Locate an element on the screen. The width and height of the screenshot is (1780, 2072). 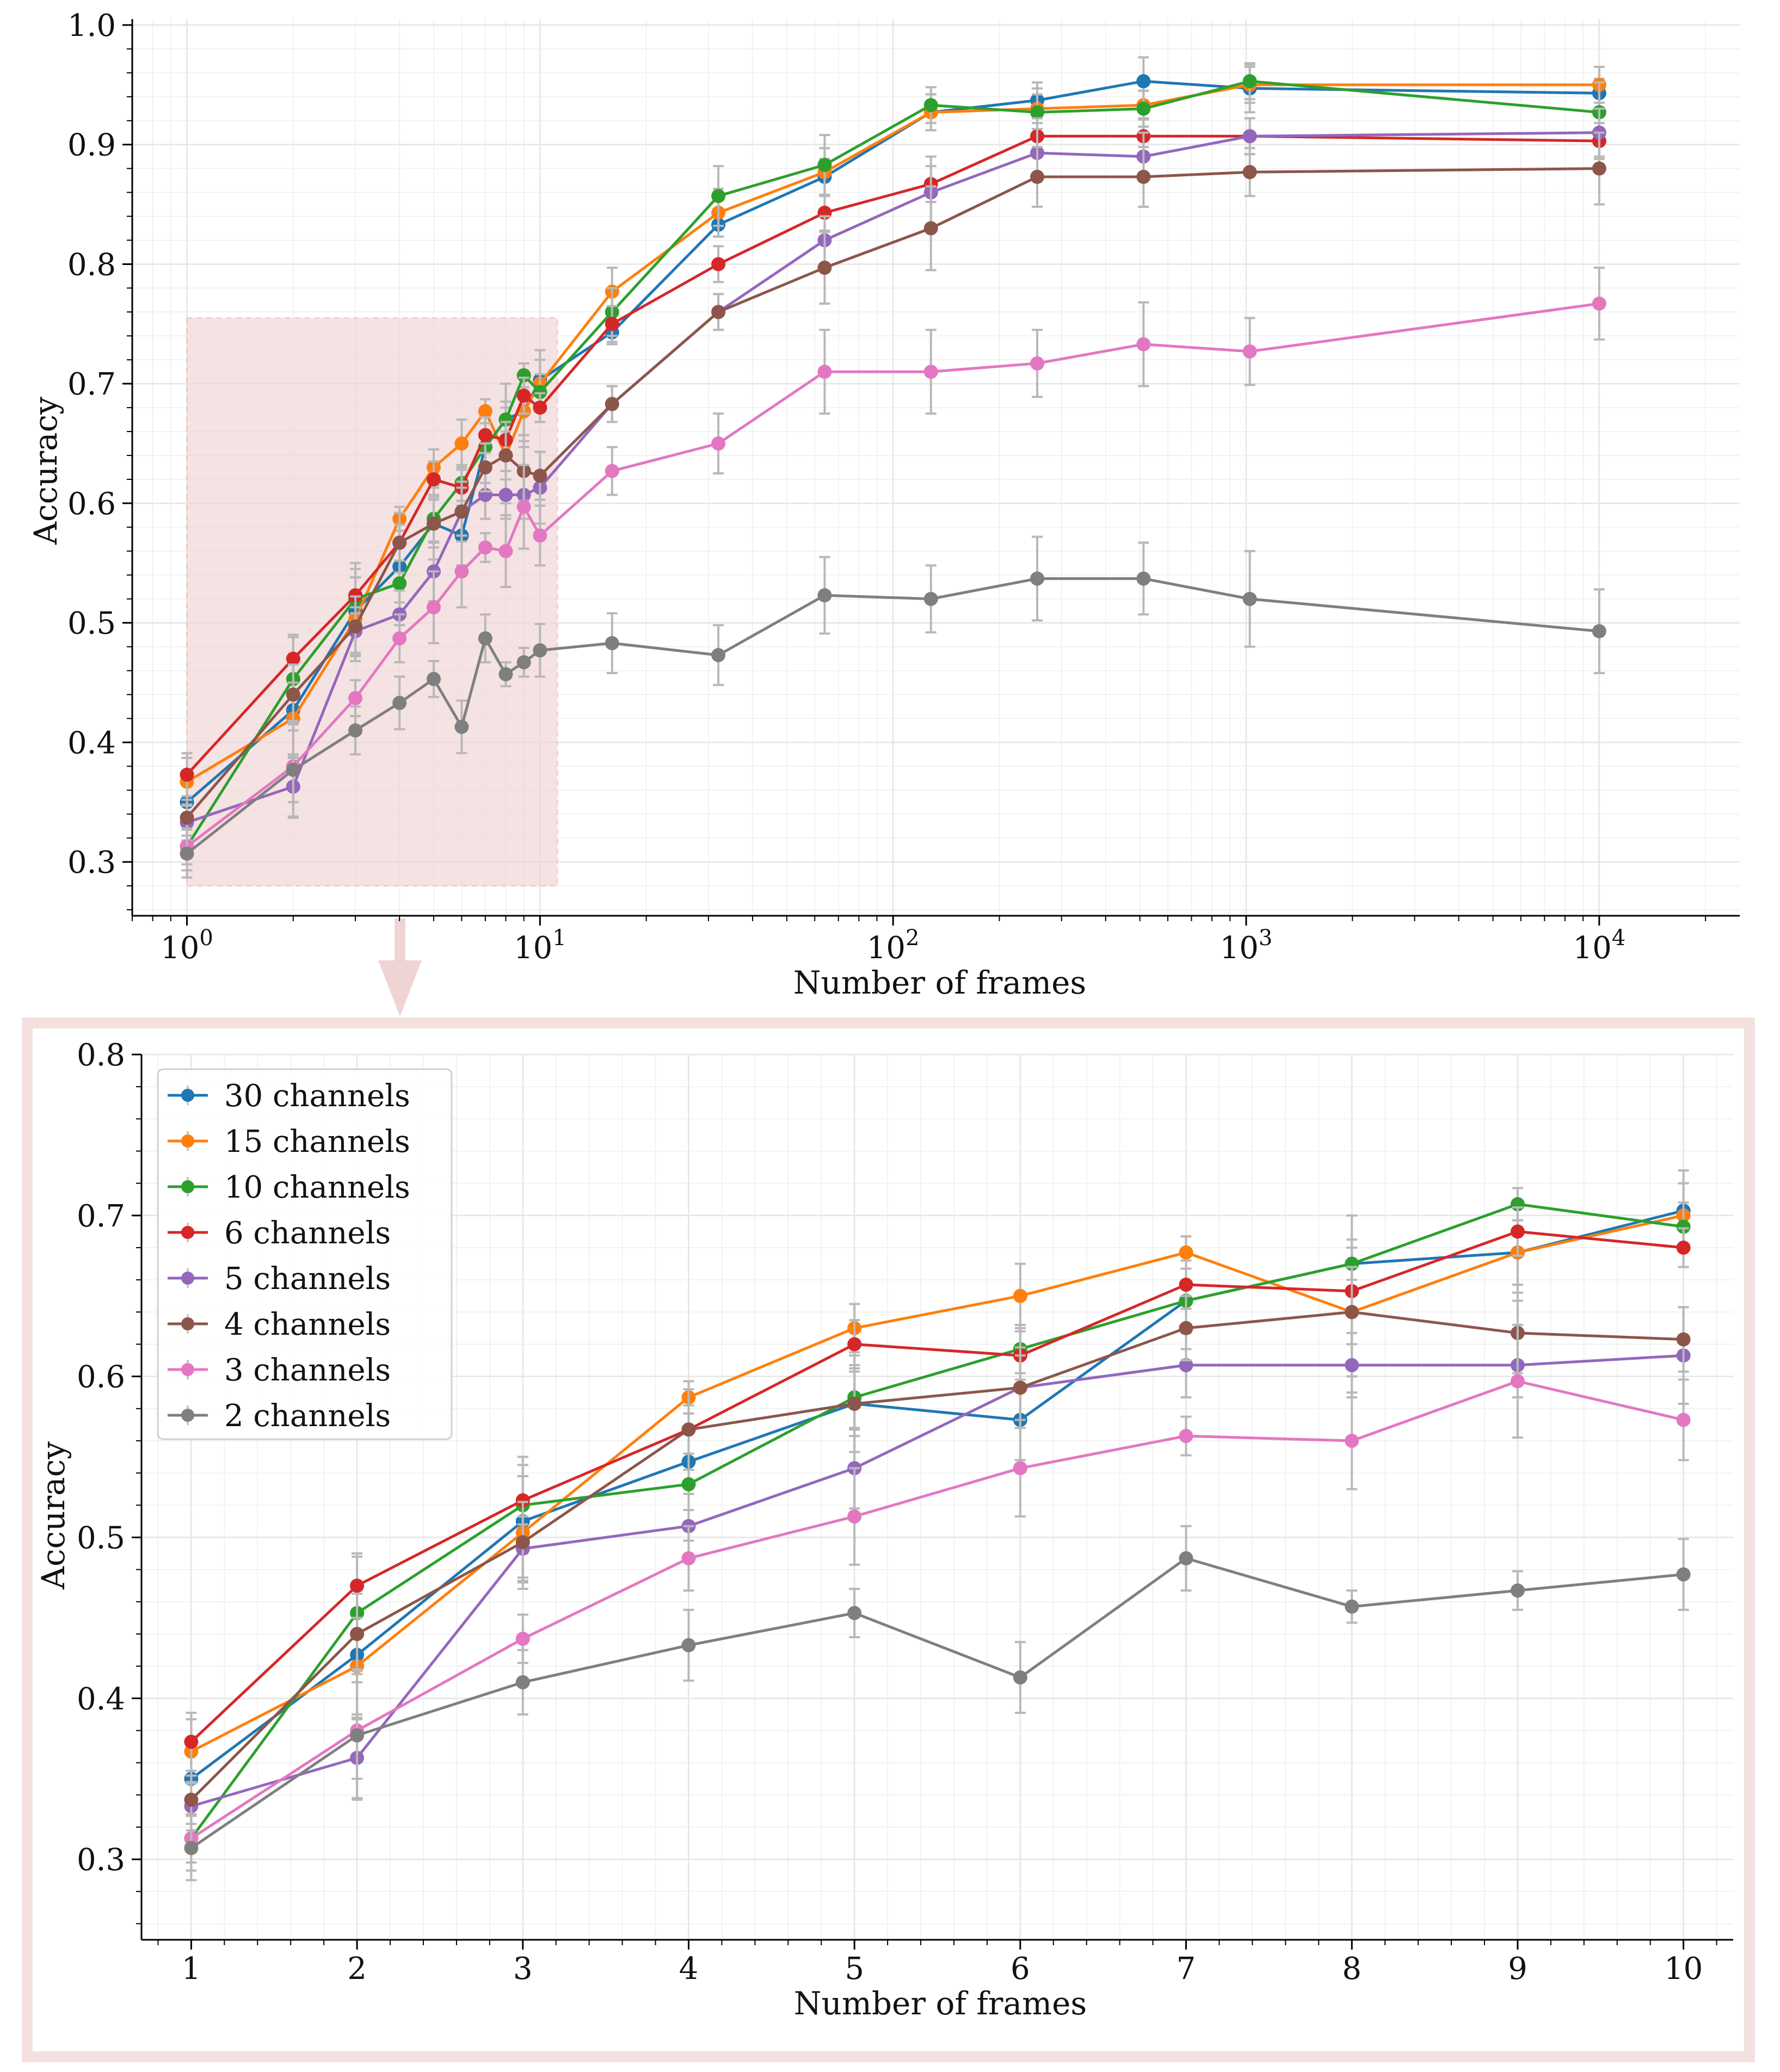
series-line is located at coordinates (937, 1703).